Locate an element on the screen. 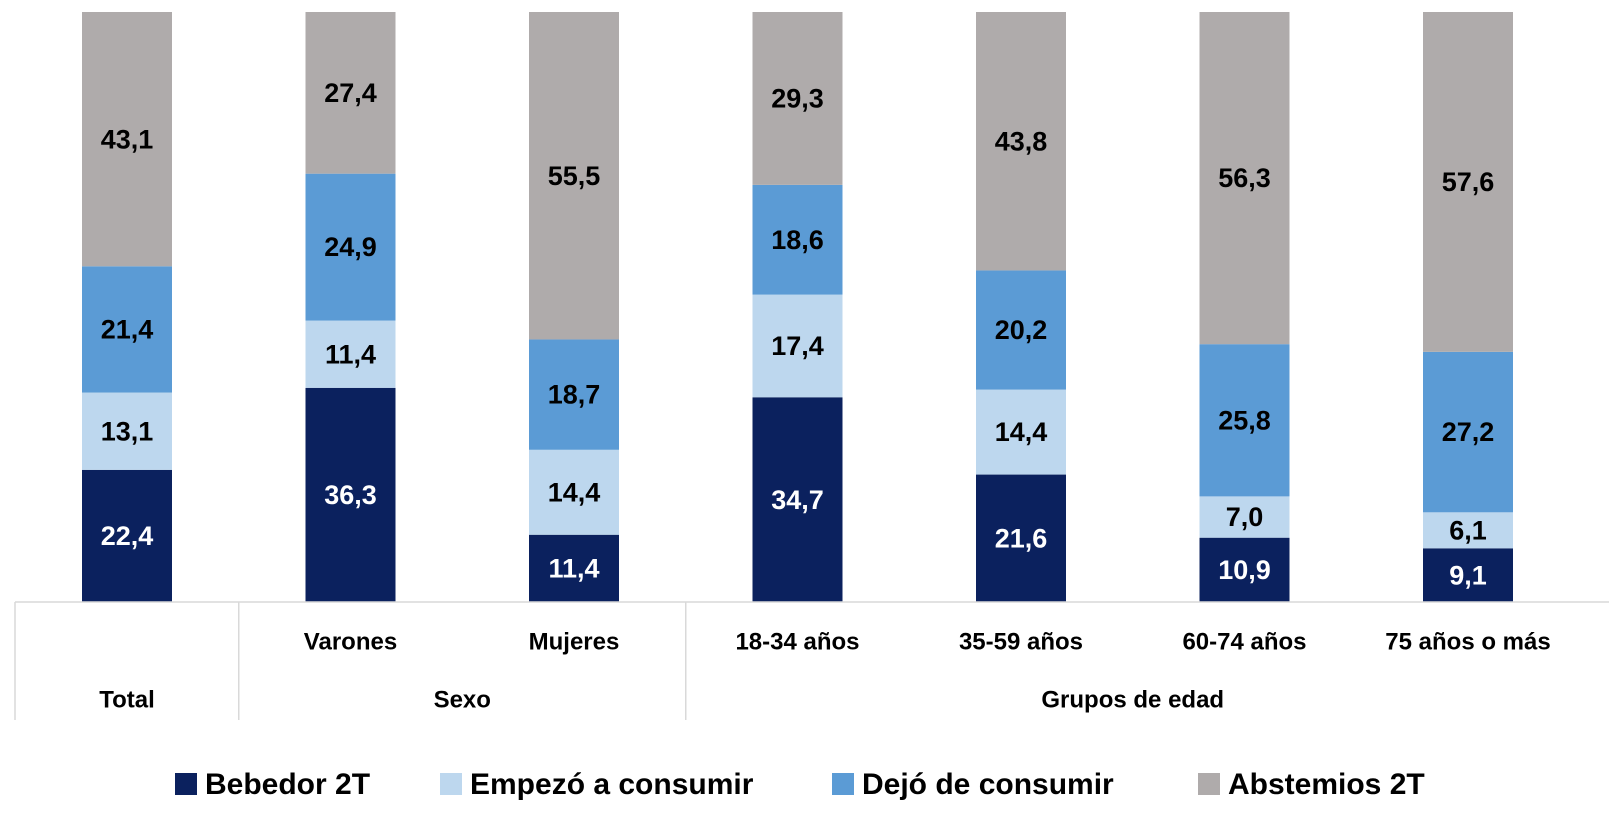 This screenshot has height=825, width=1609. data-label: 17,4 is located at coordinates (797, 346).